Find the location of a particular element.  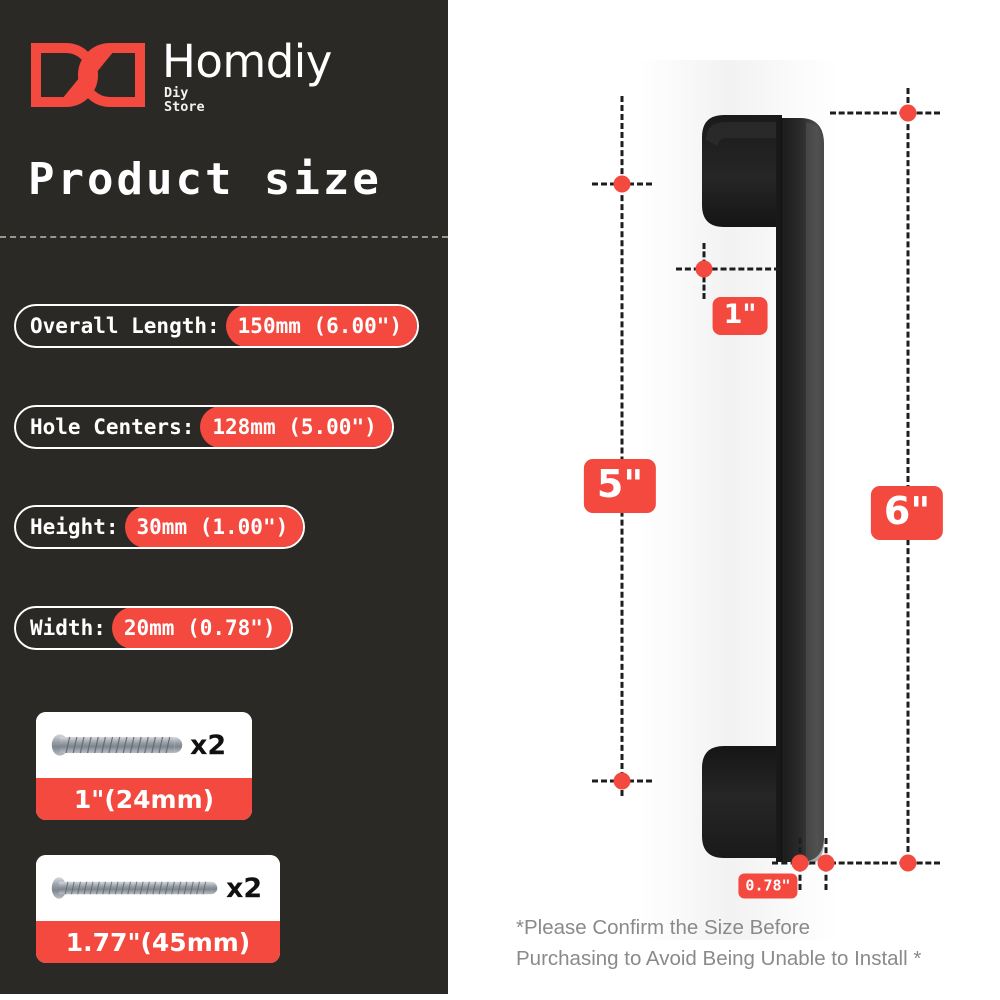

spec-row-width: Width: 20mm (0.78") is located at coordinates (153, 628).